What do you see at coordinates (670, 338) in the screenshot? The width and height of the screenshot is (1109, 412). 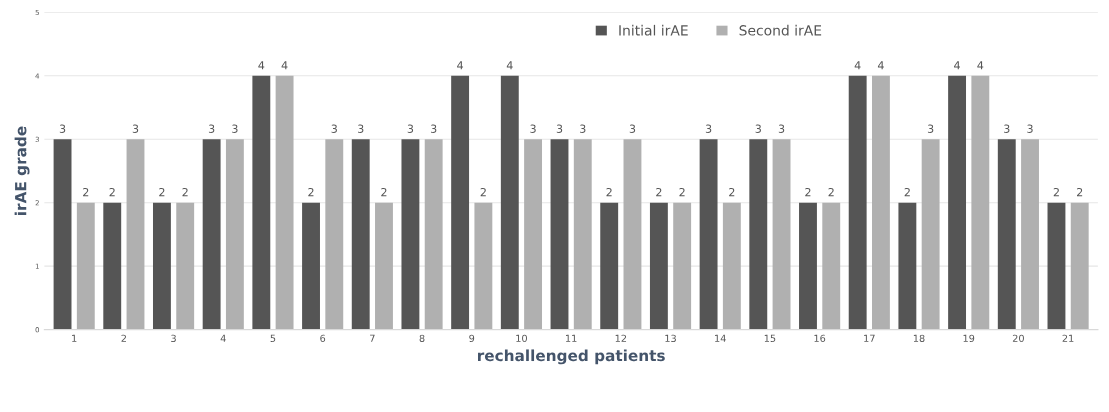 I see `x-tick-label: 13` at bounding box center [670, 338].